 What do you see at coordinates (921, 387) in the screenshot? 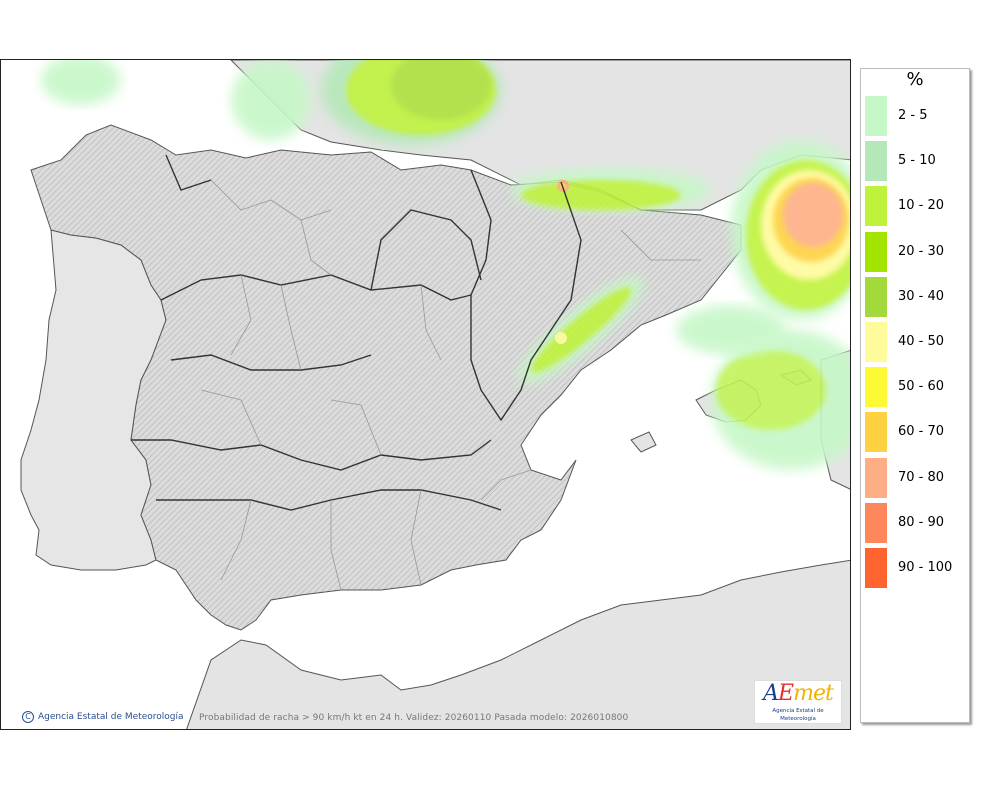
I see `legend-label: 50 - 60` at bounding box center [921, 387].